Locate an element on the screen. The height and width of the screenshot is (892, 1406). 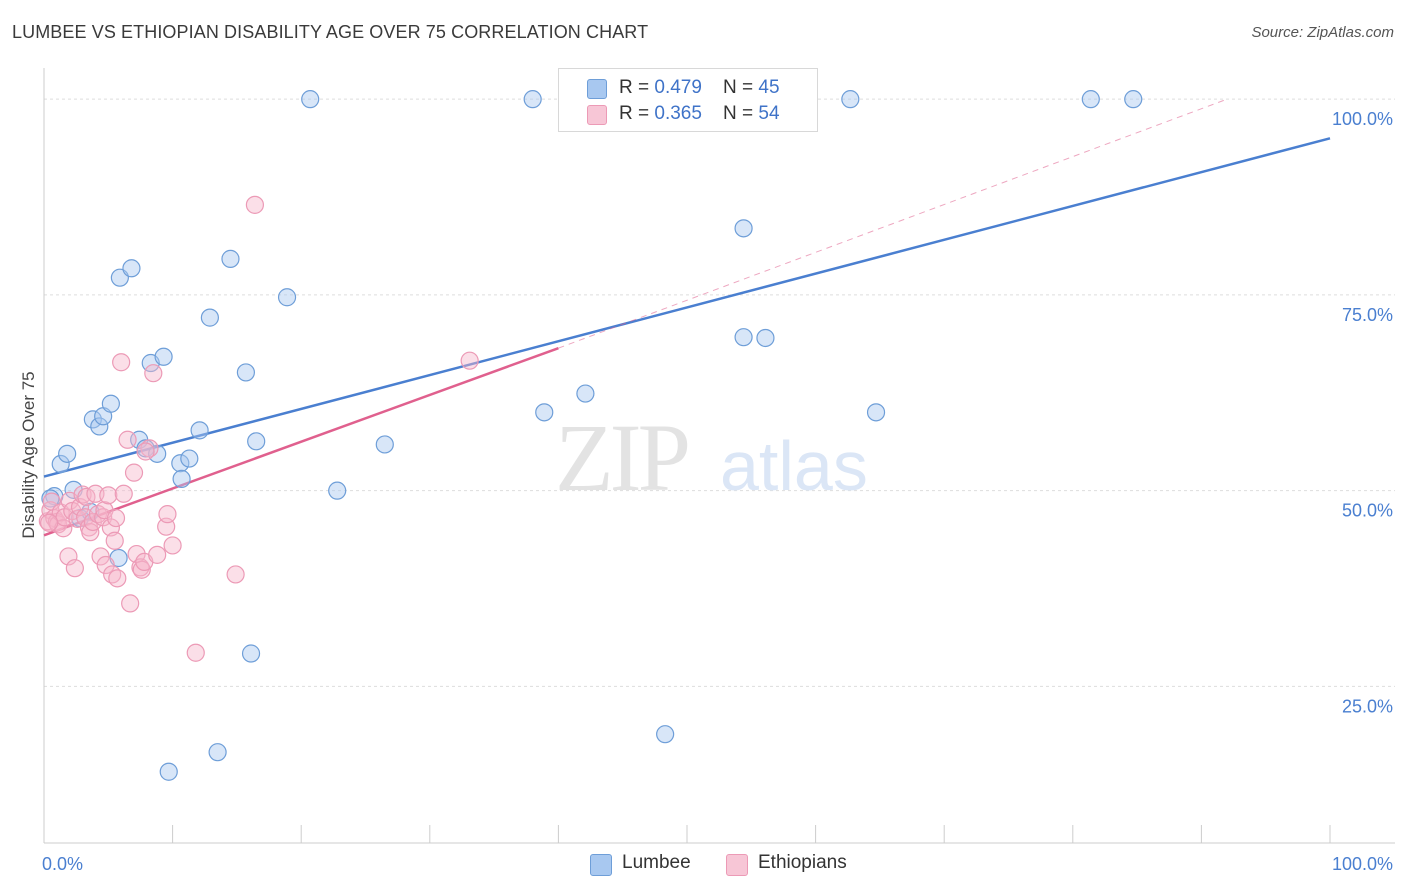
bottom-legend-swatch-lumbee is located at coordinates (601, 865).